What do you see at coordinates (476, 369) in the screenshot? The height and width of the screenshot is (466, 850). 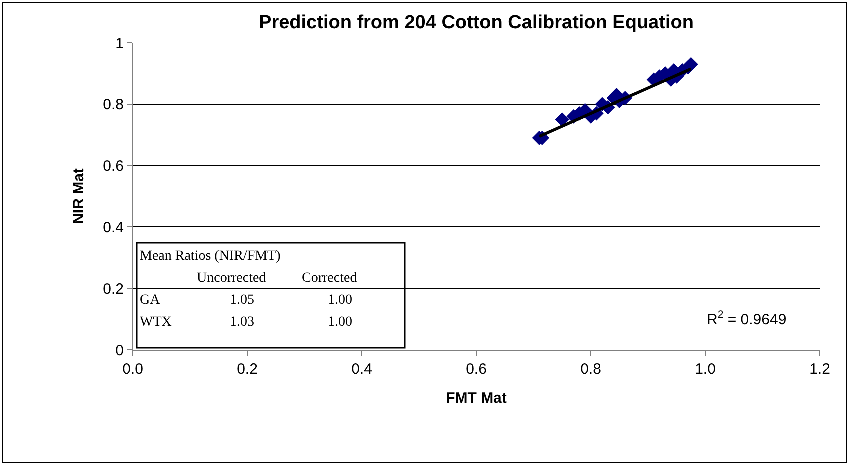 I see `x-tick-label: 0.6` at bounding box center [476, 369].